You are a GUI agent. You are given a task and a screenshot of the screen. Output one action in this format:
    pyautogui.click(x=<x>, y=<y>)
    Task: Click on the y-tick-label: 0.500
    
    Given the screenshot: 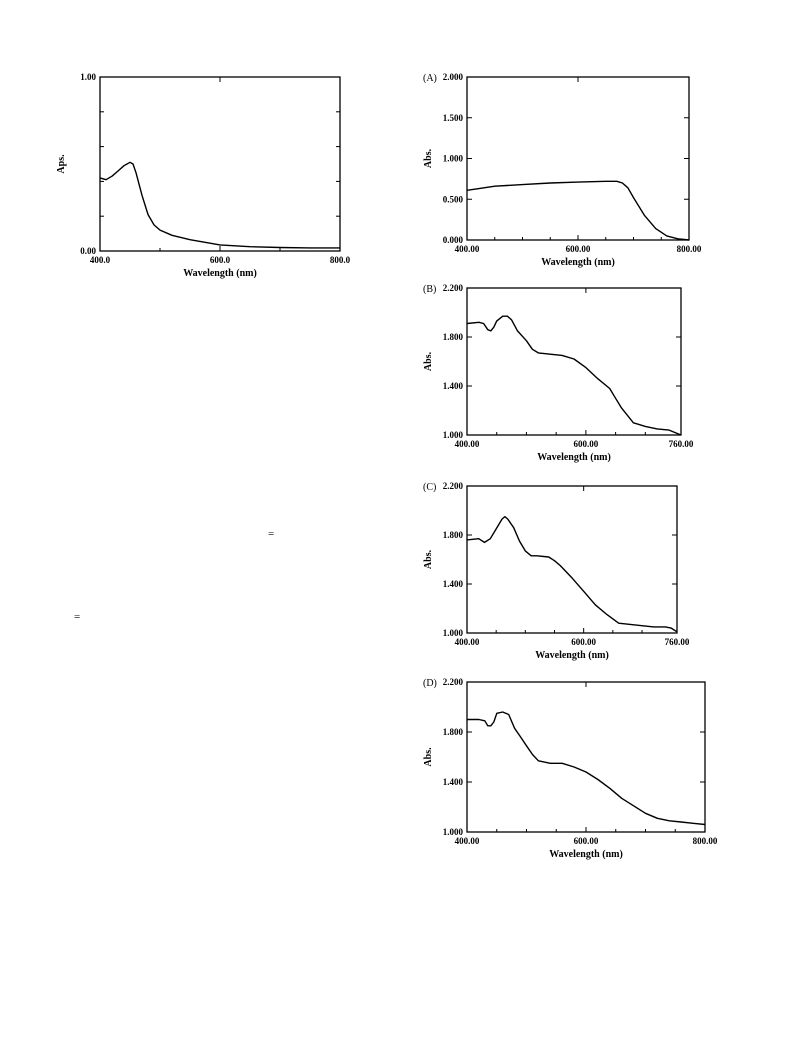 What is the action you would take?
    pyautogui.click(x=453, y=199)
    